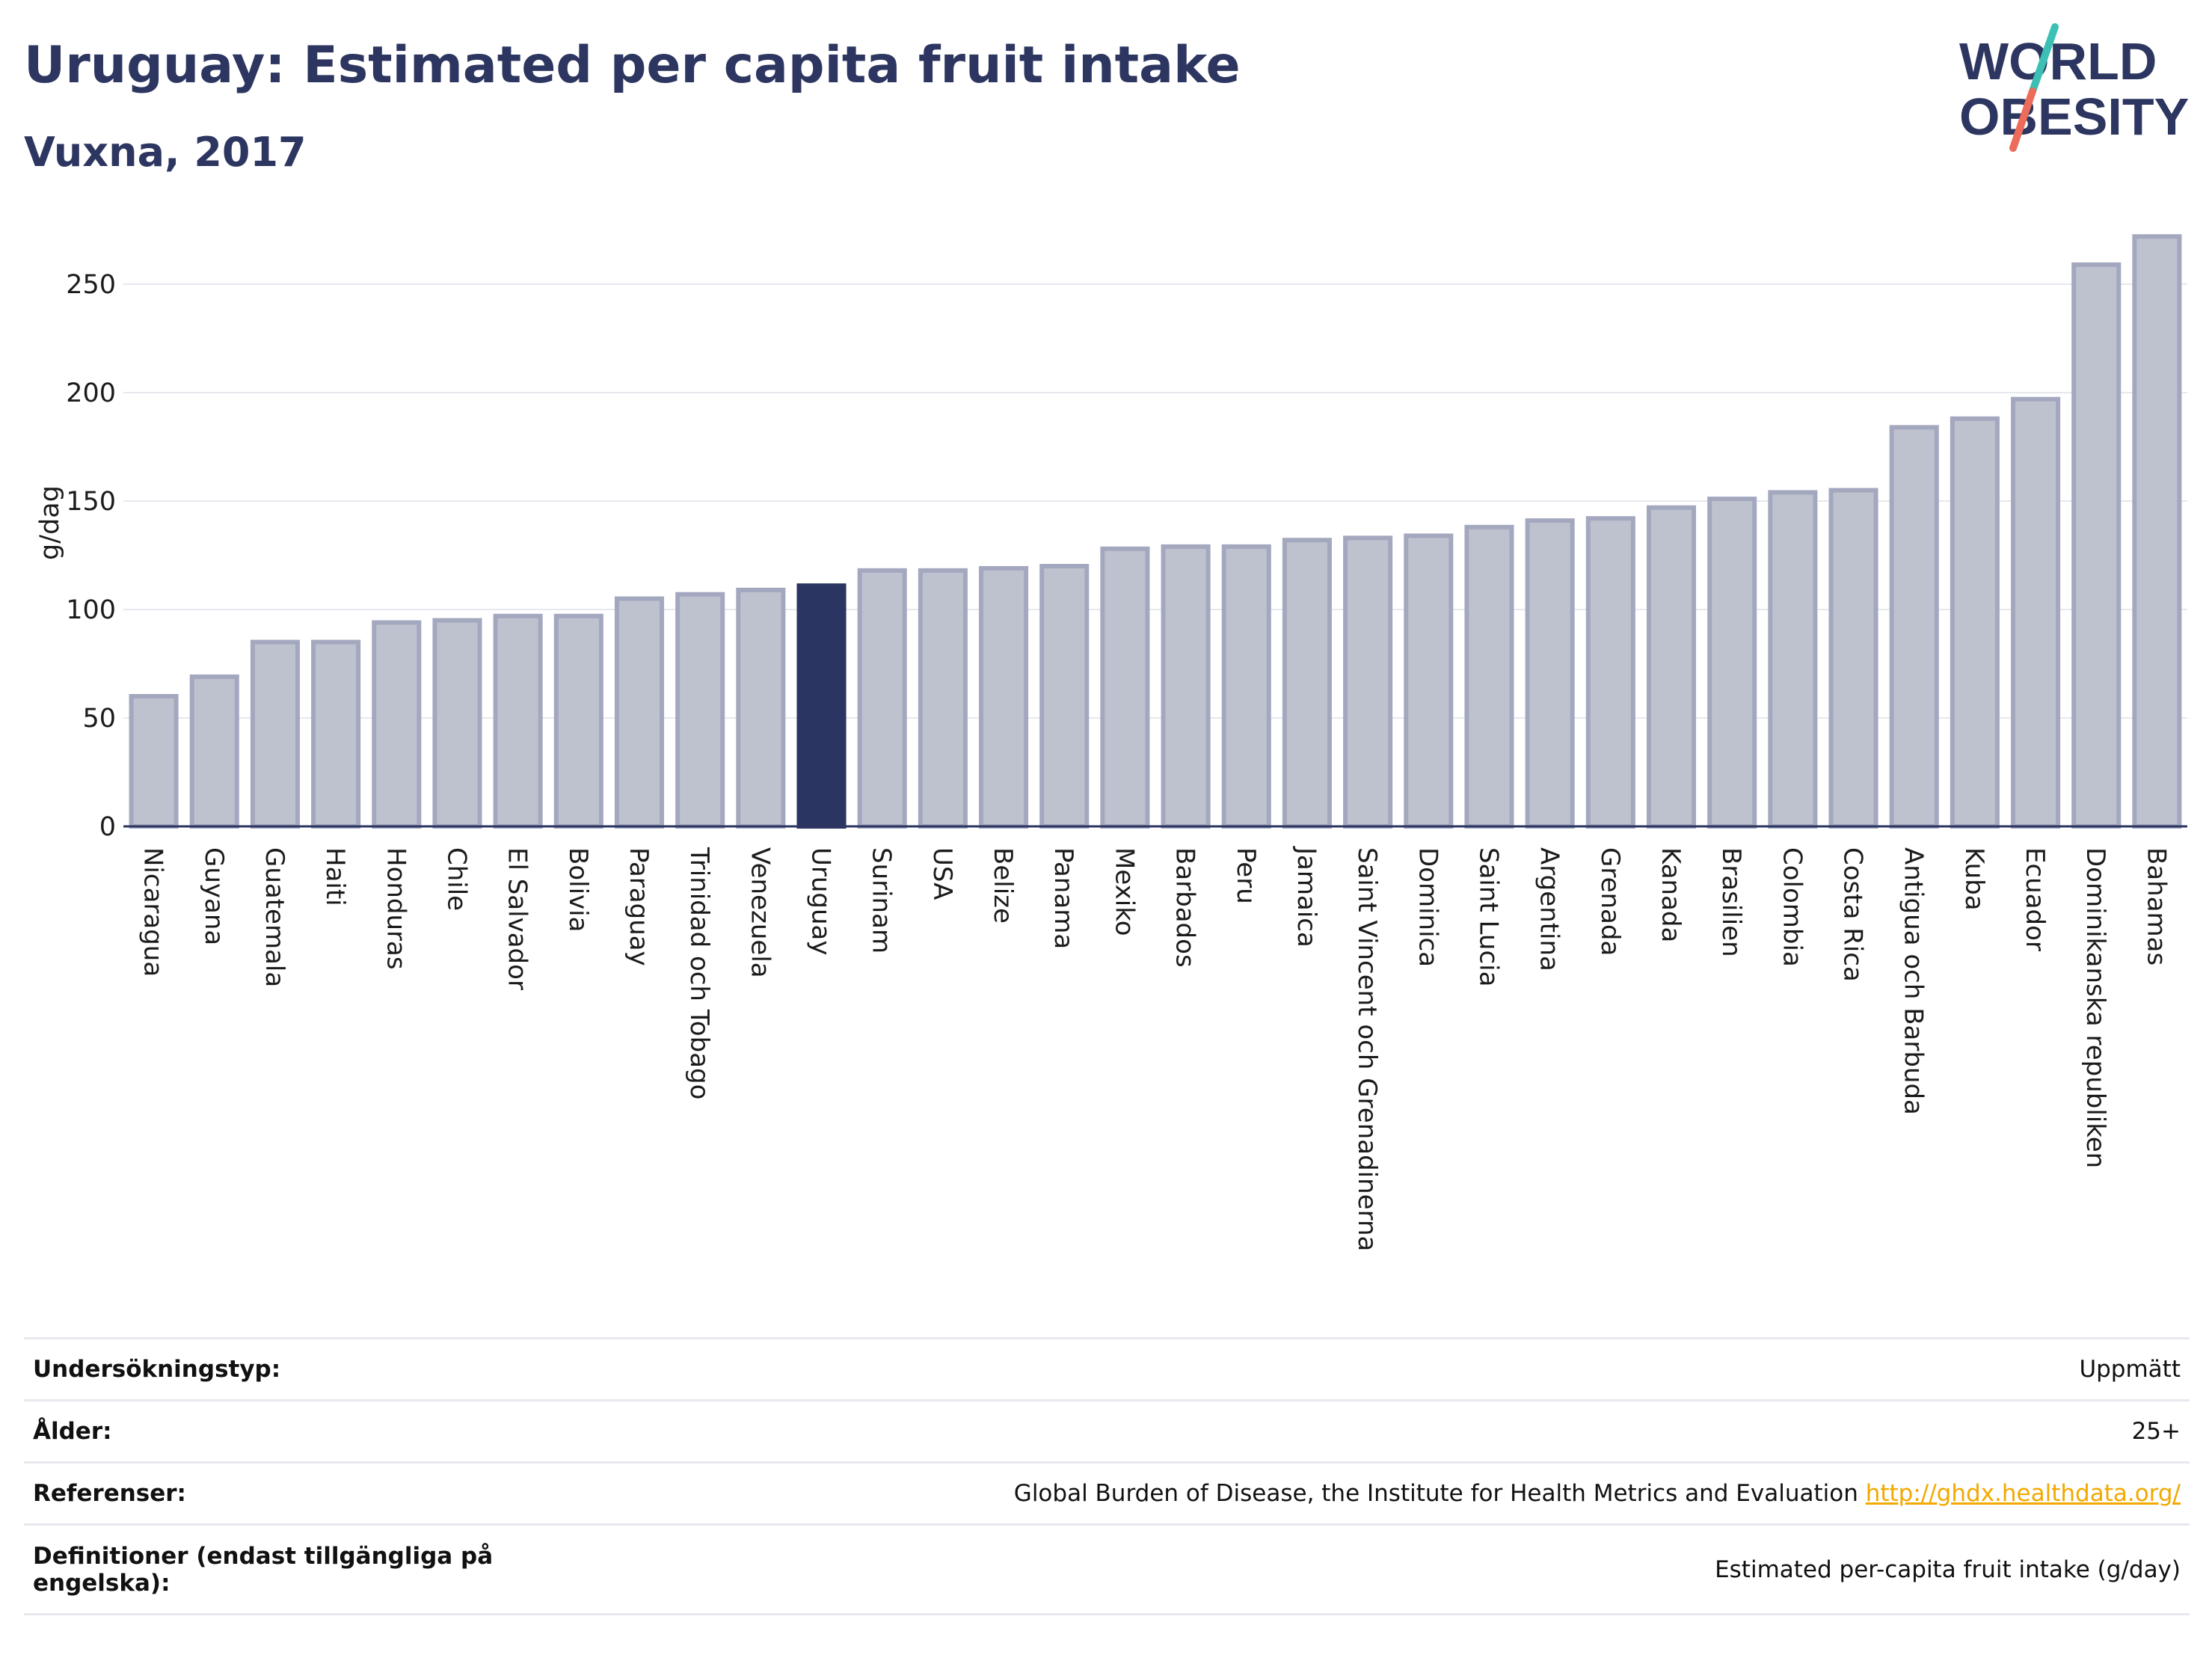 The height and width of the screenshot is (1655, 2212). Describe the element at coordinates (1429, 681) in the screenshot. I see `bar-dominica` at that location.